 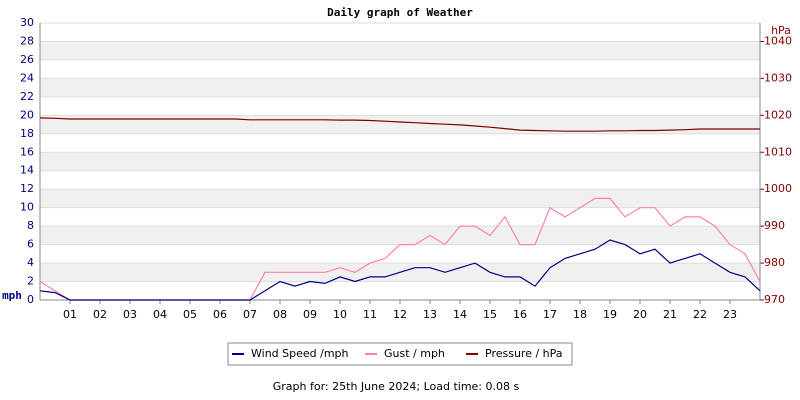 What do you see at coordinates (280, 314) in the screenshot?
I see `x-tick-label: 08` at bounding box center [280, 314].